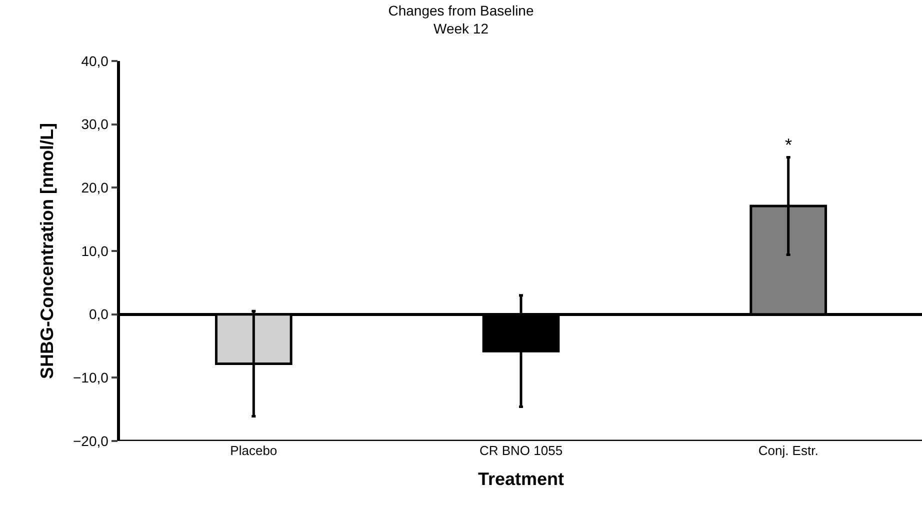 The width and height of the screenshot is (922, 511). Describe the element at coordinates (95, 124) in the screenshot. I see `y-tick-label: 30,0` at that location.